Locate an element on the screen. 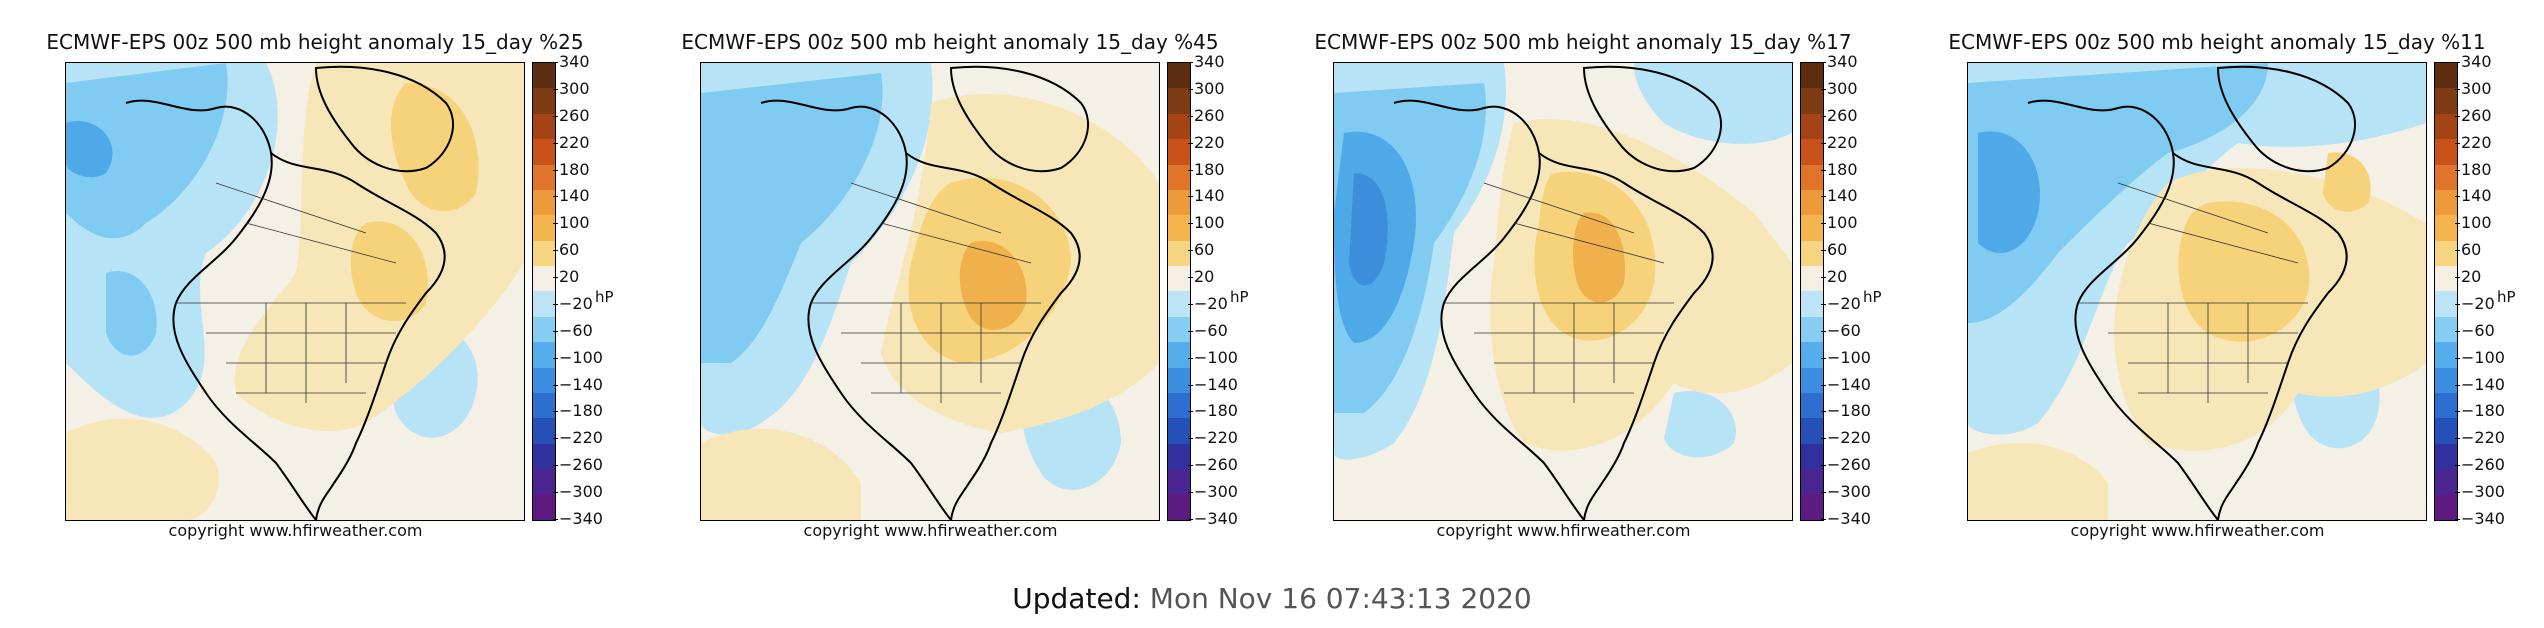 The width and height of the screenshot is (2544, 628). colorbar-tick-label: 20 is located at coordinates (566, 277).